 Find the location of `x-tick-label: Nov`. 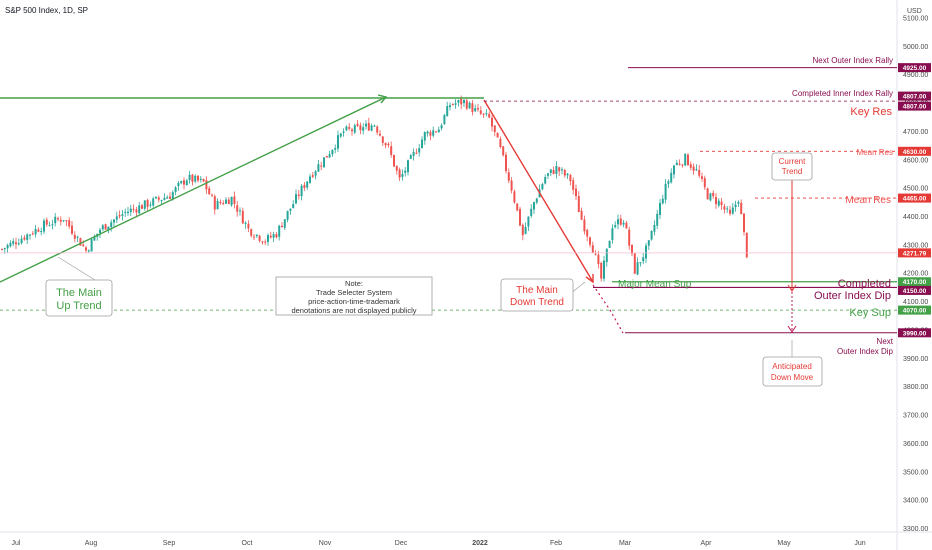

x-tick-label: Nov is located at coordinates (325, 543).